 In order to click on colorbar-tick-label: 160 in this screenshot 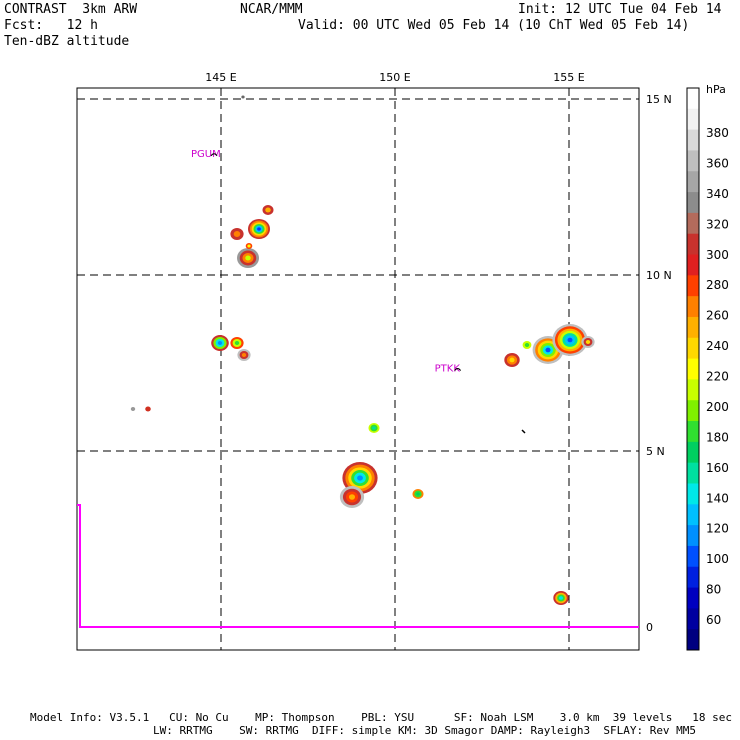, I will do `click(717, 468)`.